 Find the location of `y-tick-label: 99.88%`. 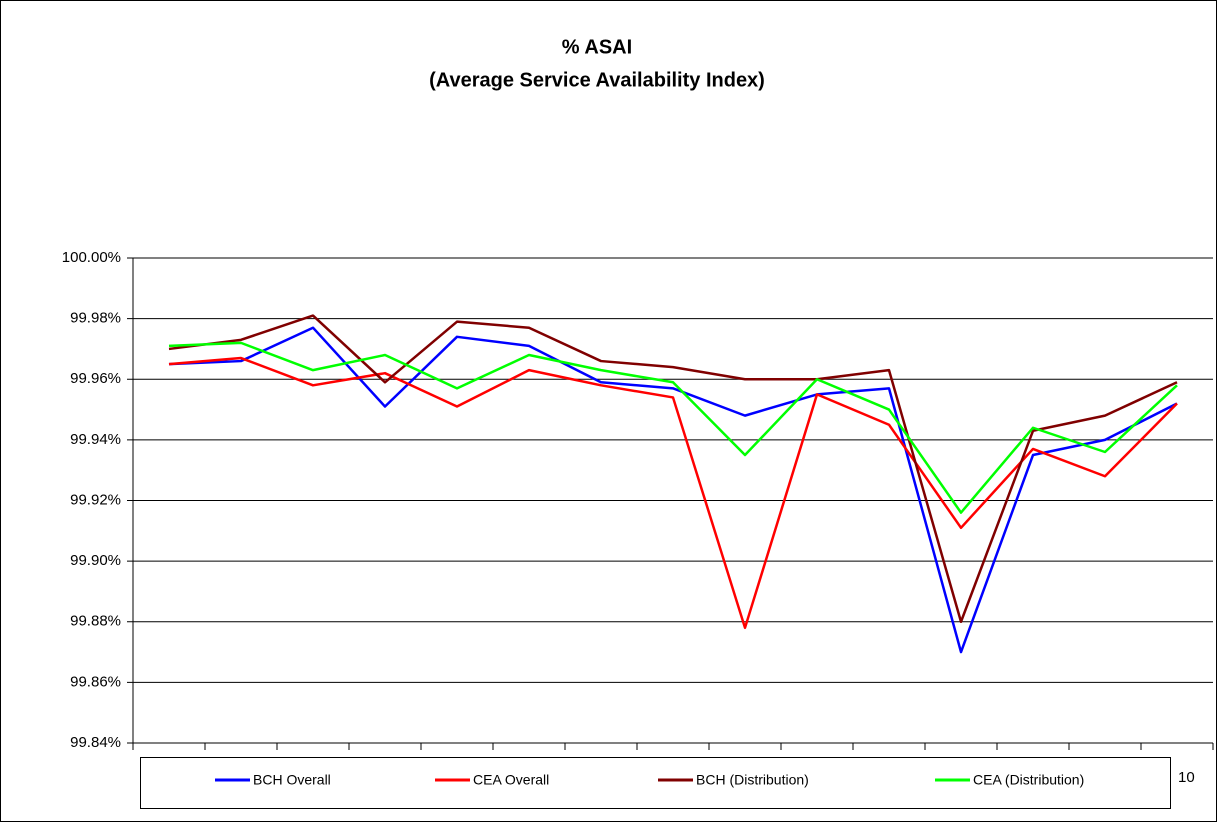

y-tick-label: 99.88% is located at coordinates (95, 621).